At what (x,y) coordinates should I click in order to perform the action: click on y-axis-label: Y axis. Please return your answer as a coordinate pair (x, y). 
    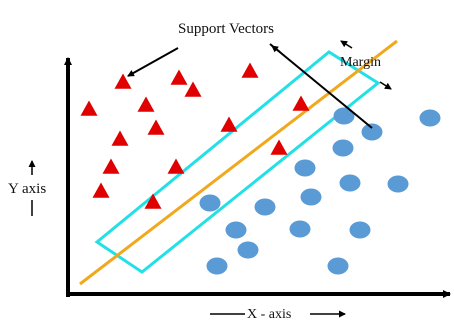
    Looking at the image, I should click on (27, 189).